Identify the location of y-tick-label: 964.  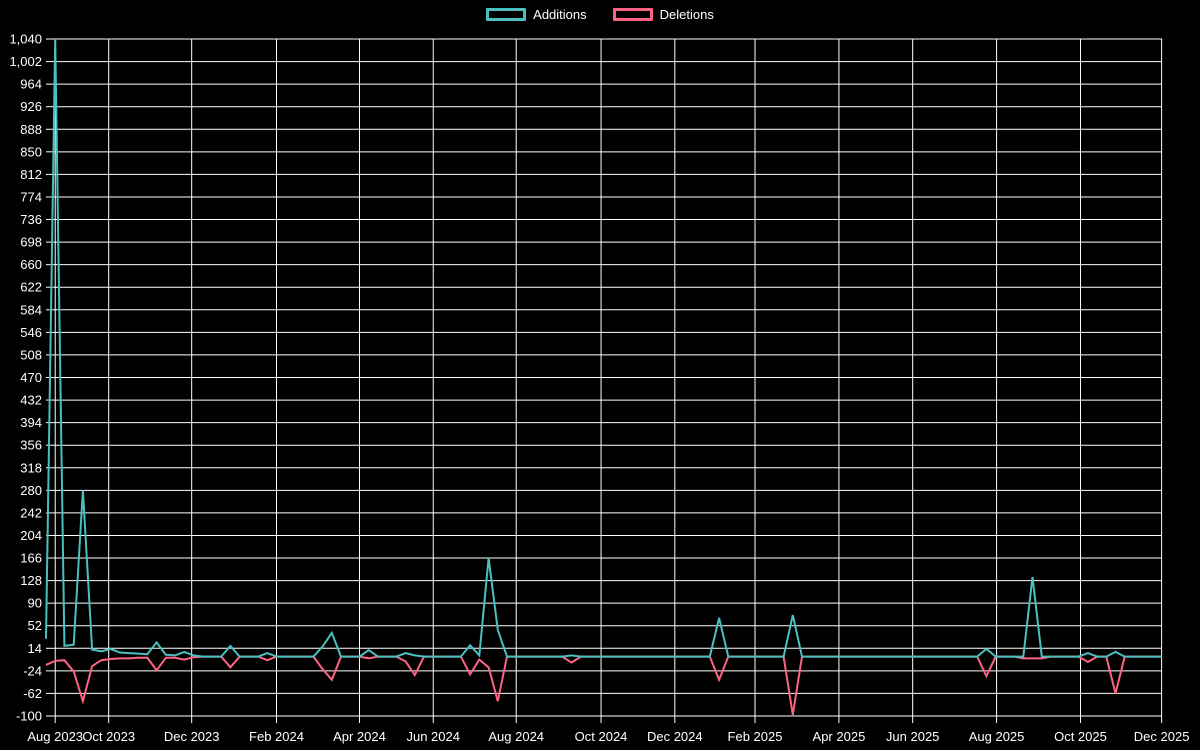
(31, 84).